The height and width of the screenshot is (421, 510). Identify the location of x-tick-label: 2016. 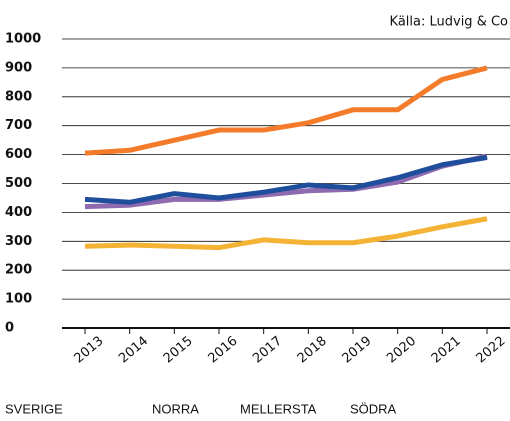
(223, 350).